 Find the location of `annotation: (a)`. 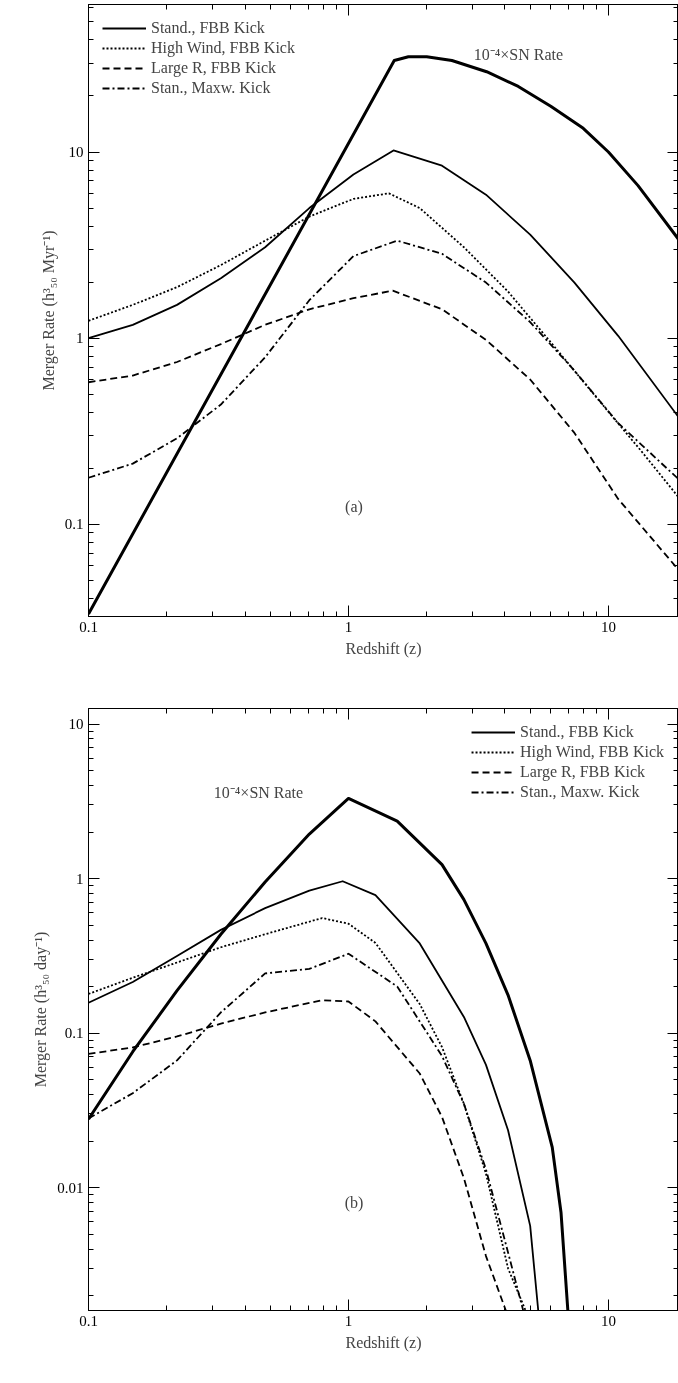

annotation: (a) is located at coordinates (354, 506).